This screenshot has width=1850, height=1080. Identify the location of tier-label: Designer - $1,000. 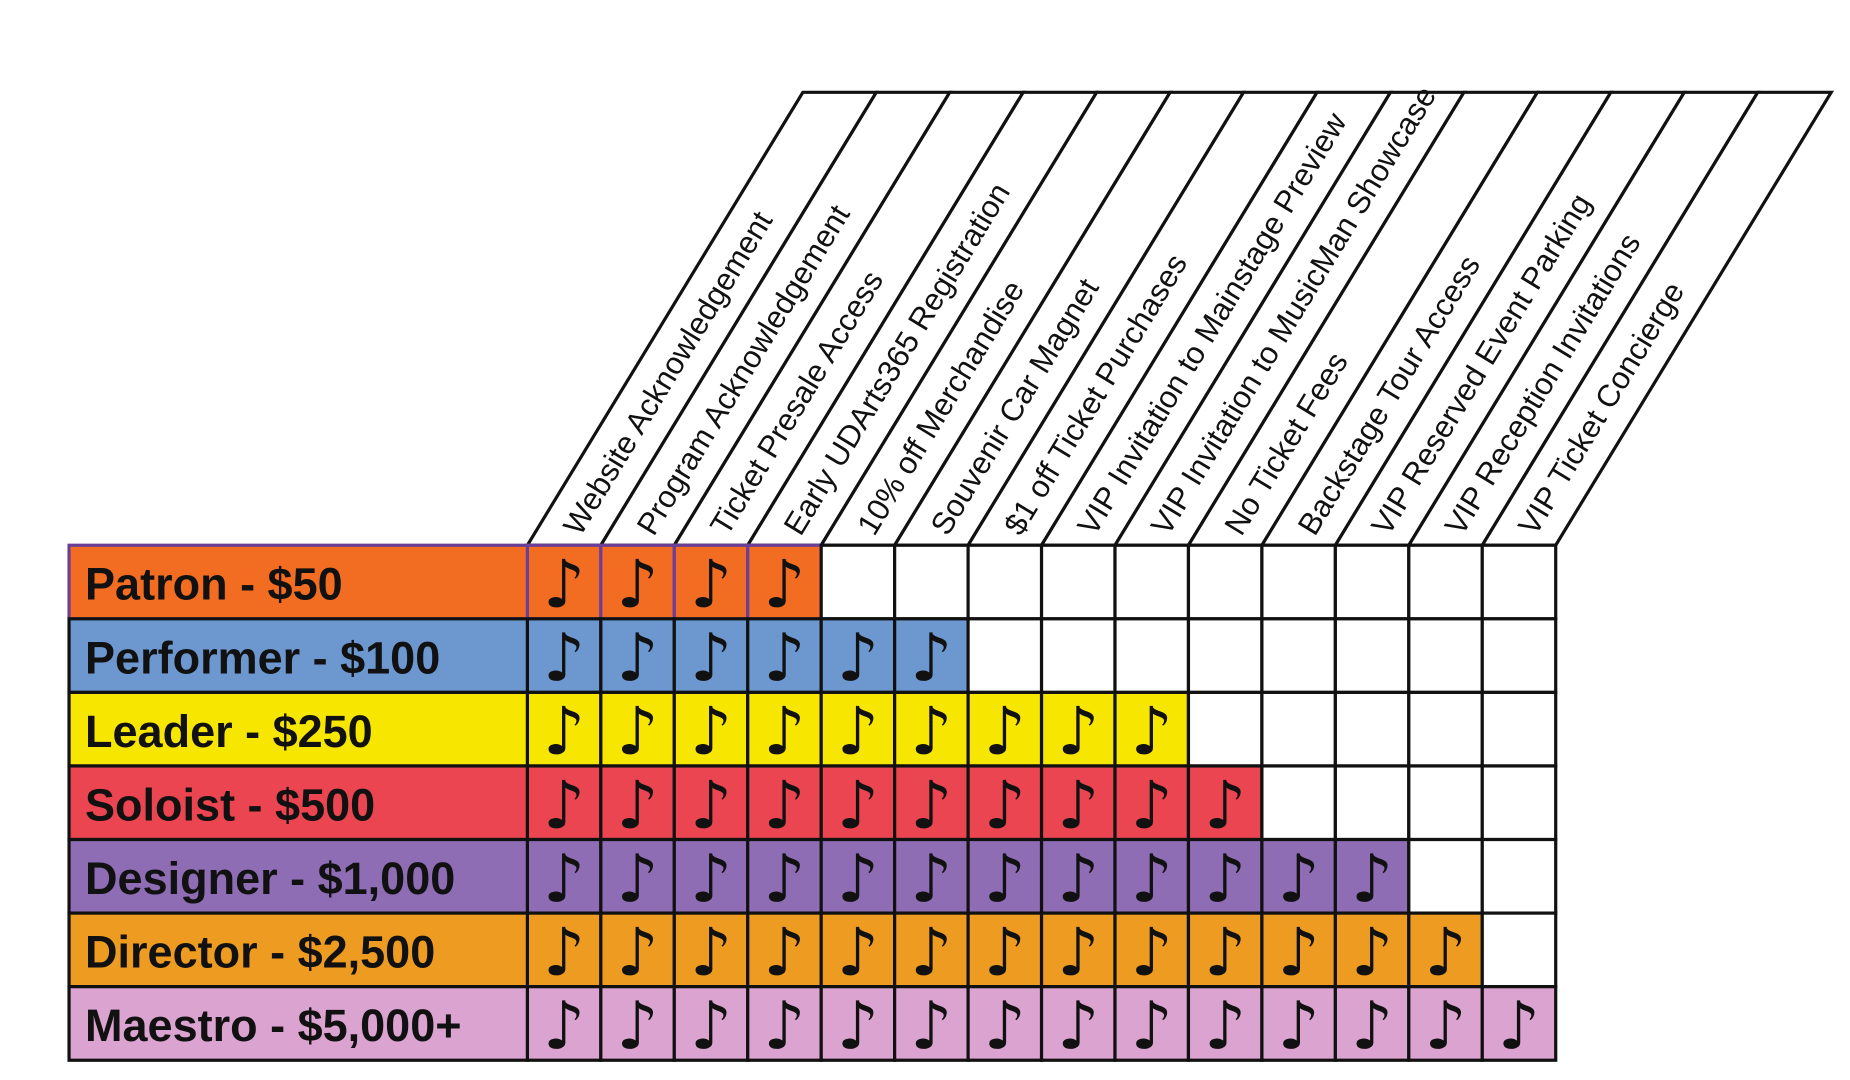
(270, 878).